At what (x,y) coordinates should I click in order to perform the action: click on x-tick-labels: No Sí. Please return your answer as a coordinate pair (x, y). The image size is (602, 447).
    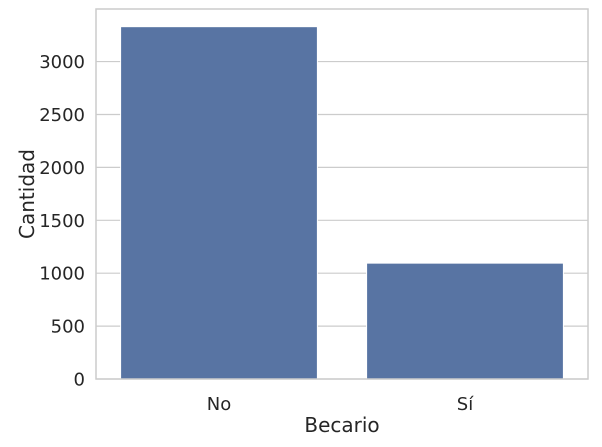
    Looking at the image, I should click on (340, 404).